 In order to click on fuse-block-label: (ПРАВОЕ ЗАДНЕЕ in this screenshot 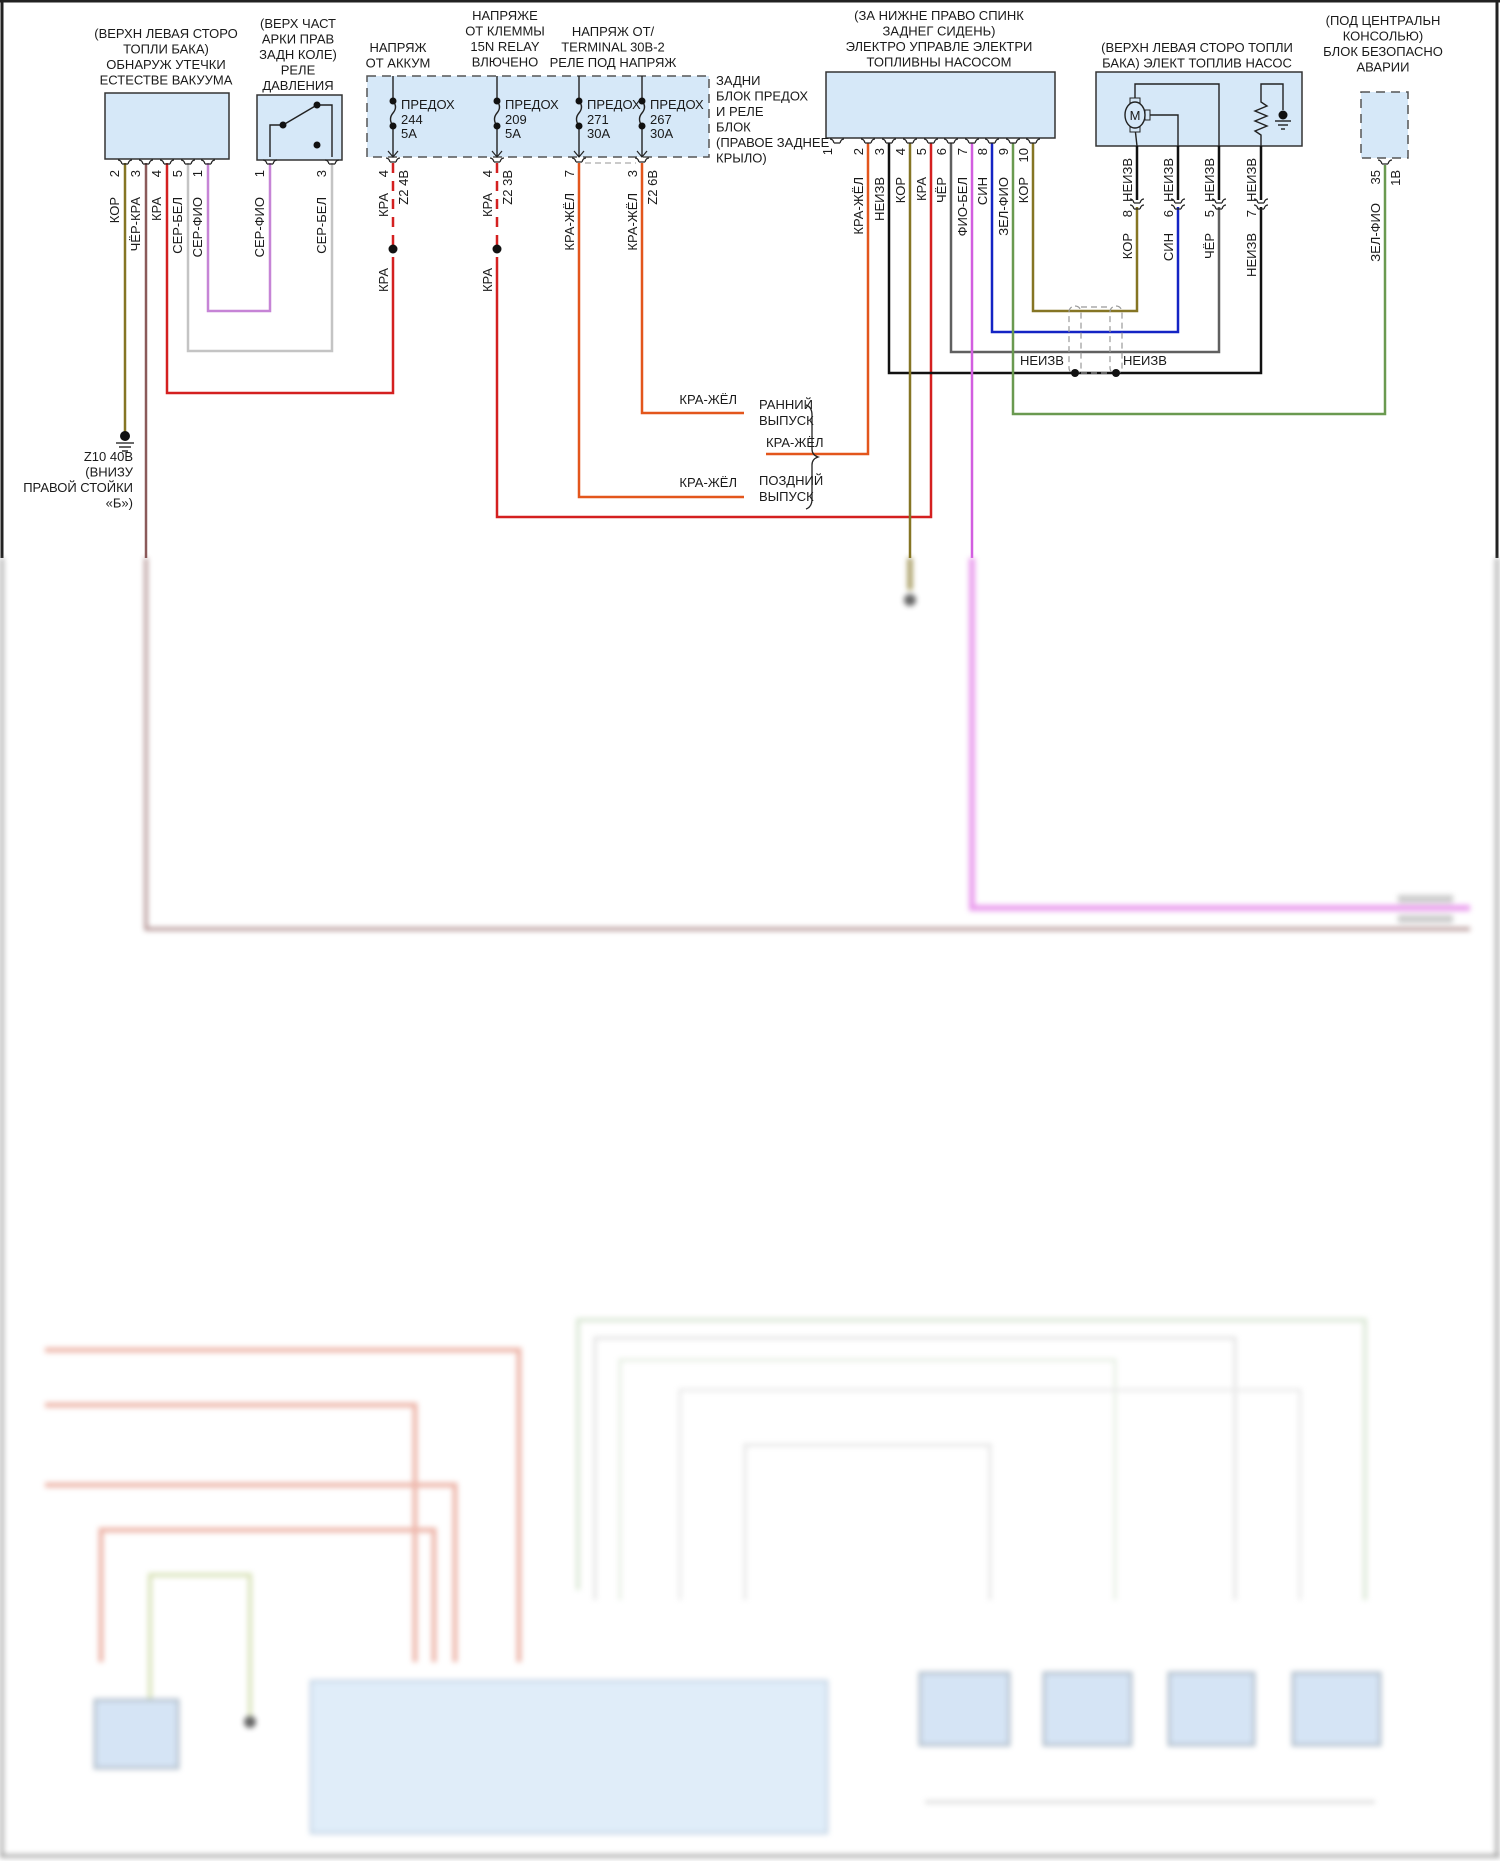, I will do `click(773, 142)`.